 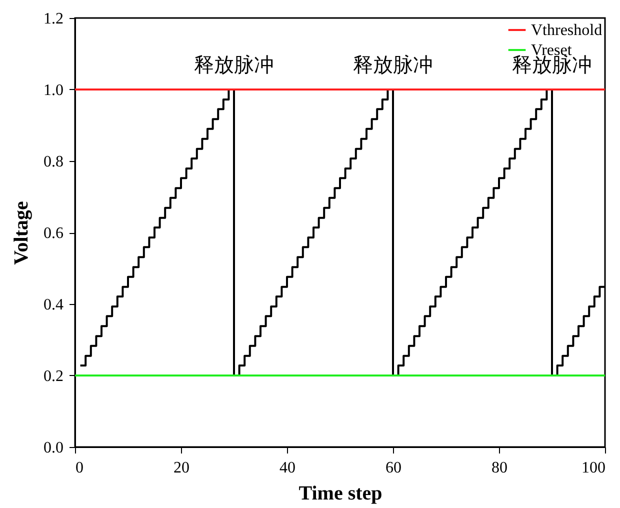 What do you see at coordinates (54, 19) in the screenshot?
I see `y-tick-label: 1.2` at bounding box center [54, 19].